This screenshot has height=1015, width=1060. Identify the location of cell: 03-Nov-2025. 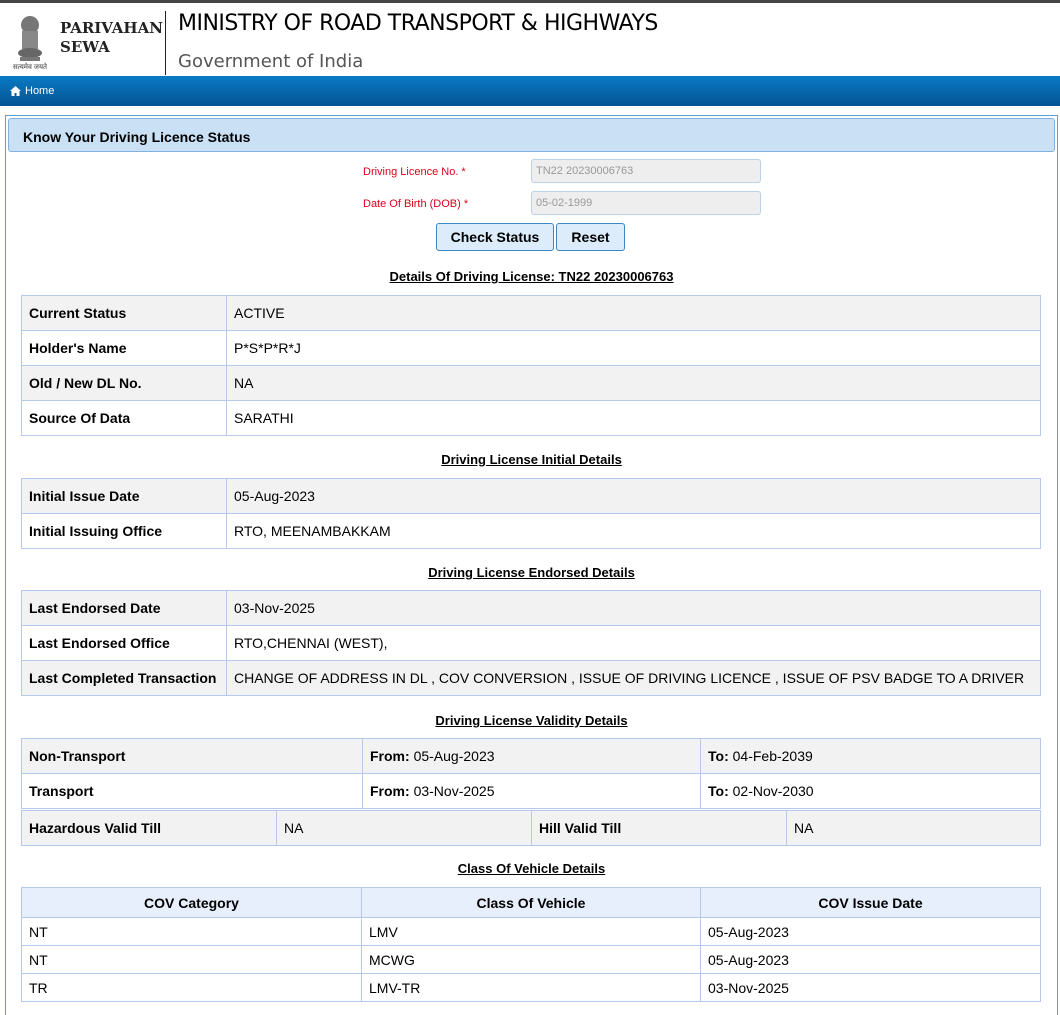
(870, 987).